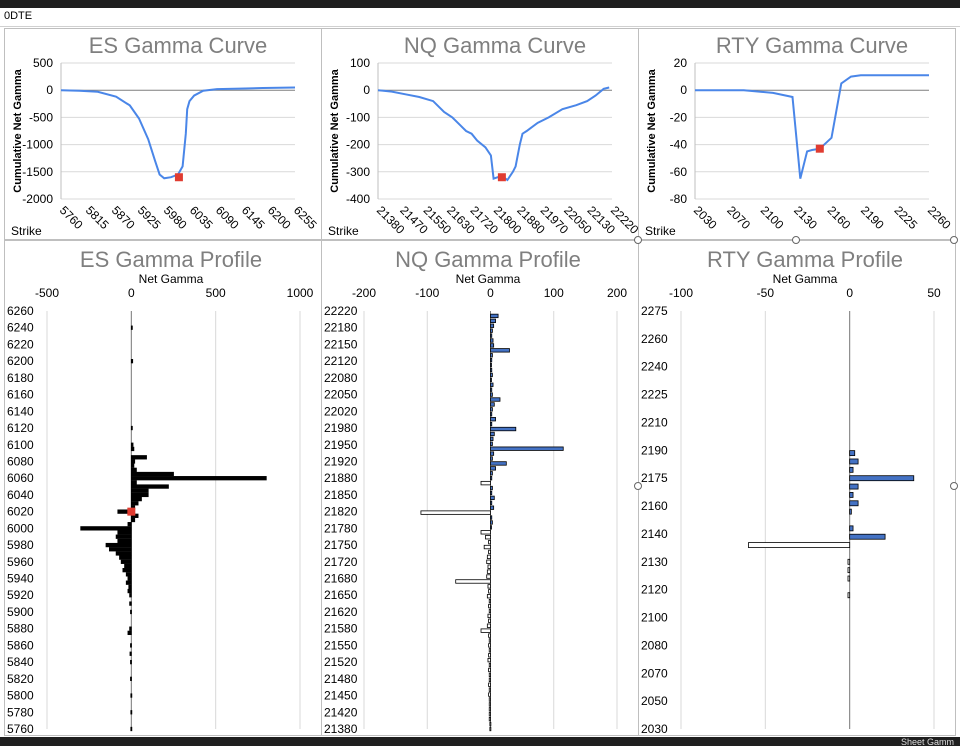 The image size is (960, 747). What do you see at coordinates (201, 217) in the screenshot?
I see `x-tick-label: 6035` at bounding box center [201, 217].